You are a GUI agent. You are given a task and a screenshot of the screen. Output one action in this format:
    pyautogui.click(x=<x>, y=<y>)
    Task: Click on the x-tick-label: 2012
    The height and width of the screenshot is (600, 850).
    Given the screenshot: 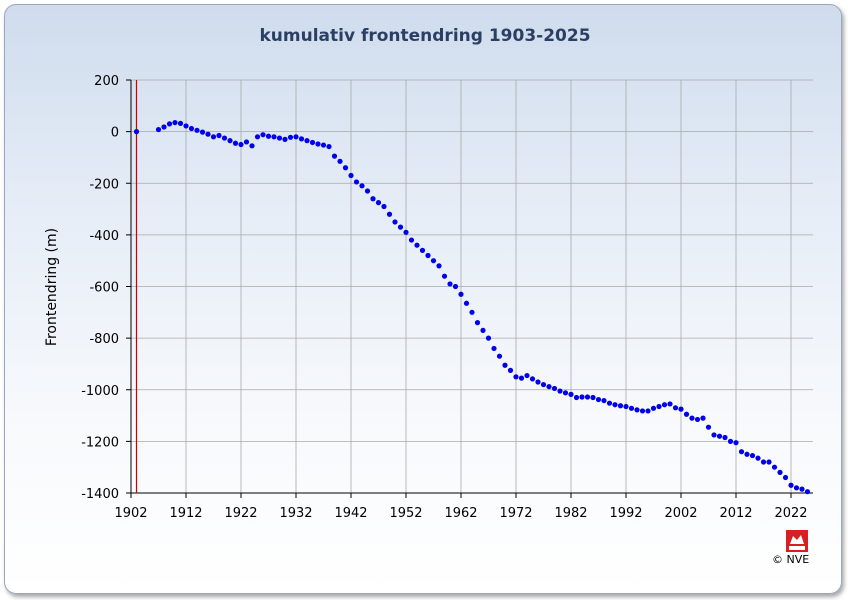 What is the action you would take?
    pyautogui.click(x=735, y=513)
    